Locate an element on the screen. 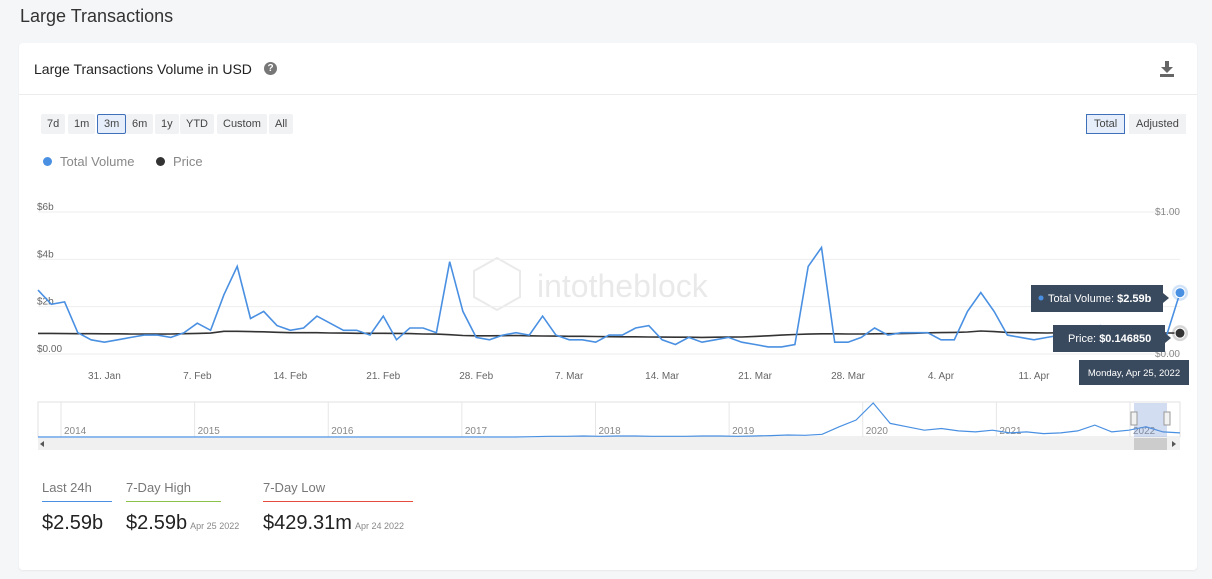  y-right-tick-label: $1.00 is located at coordinates (1167, 212).